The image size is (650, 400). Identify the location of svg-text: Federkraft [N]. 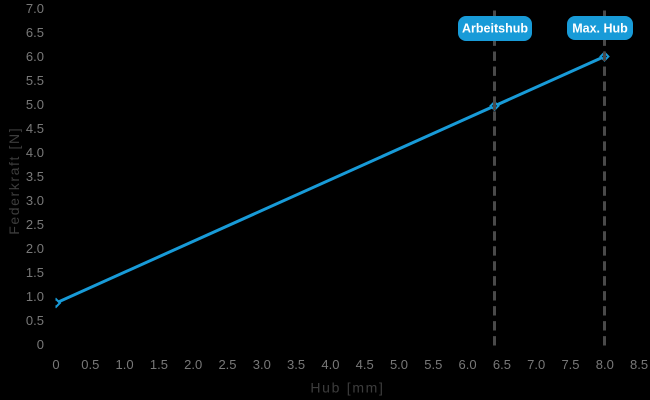
(14, 181).